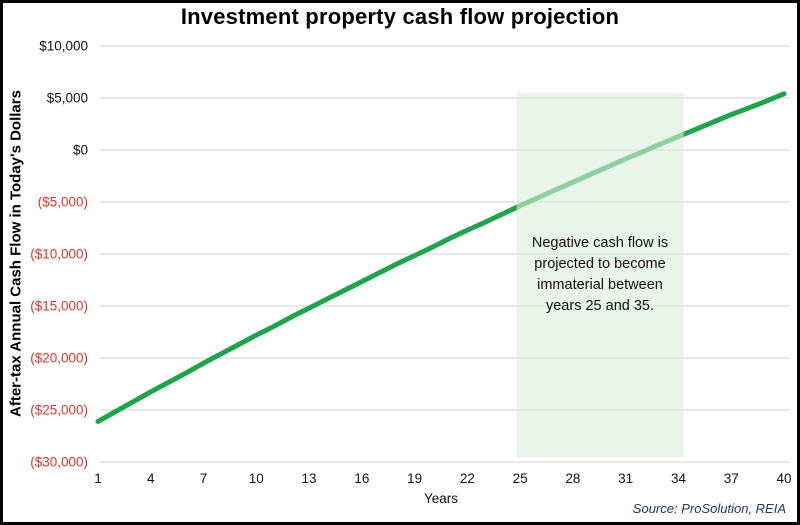 This screenshot has height=525, width=800. What do you see at coordinates (600, 285) in the screenshot?
I see `annotation-line: immaterial between` at bounding box center [600, 285].